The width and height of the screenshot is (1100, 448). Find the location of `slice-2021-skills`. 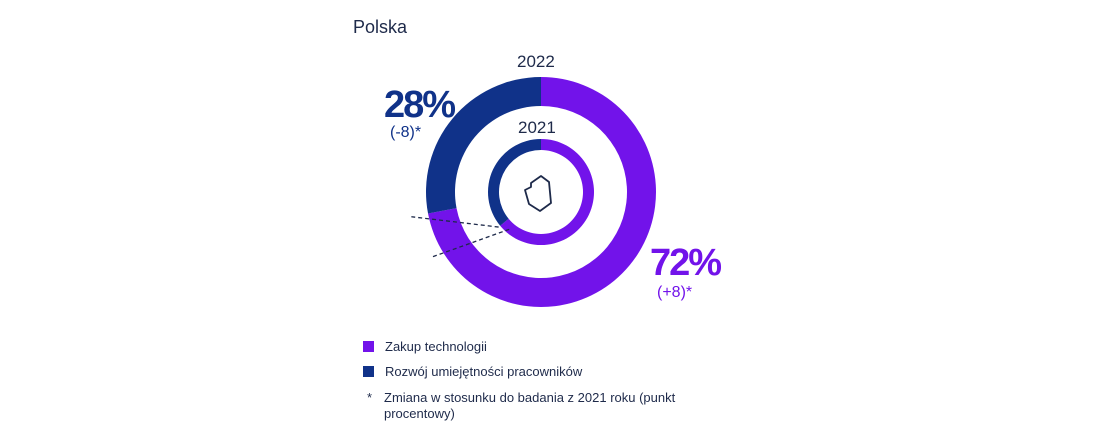

slice-2021-skills is located at coordinates (514, 182).